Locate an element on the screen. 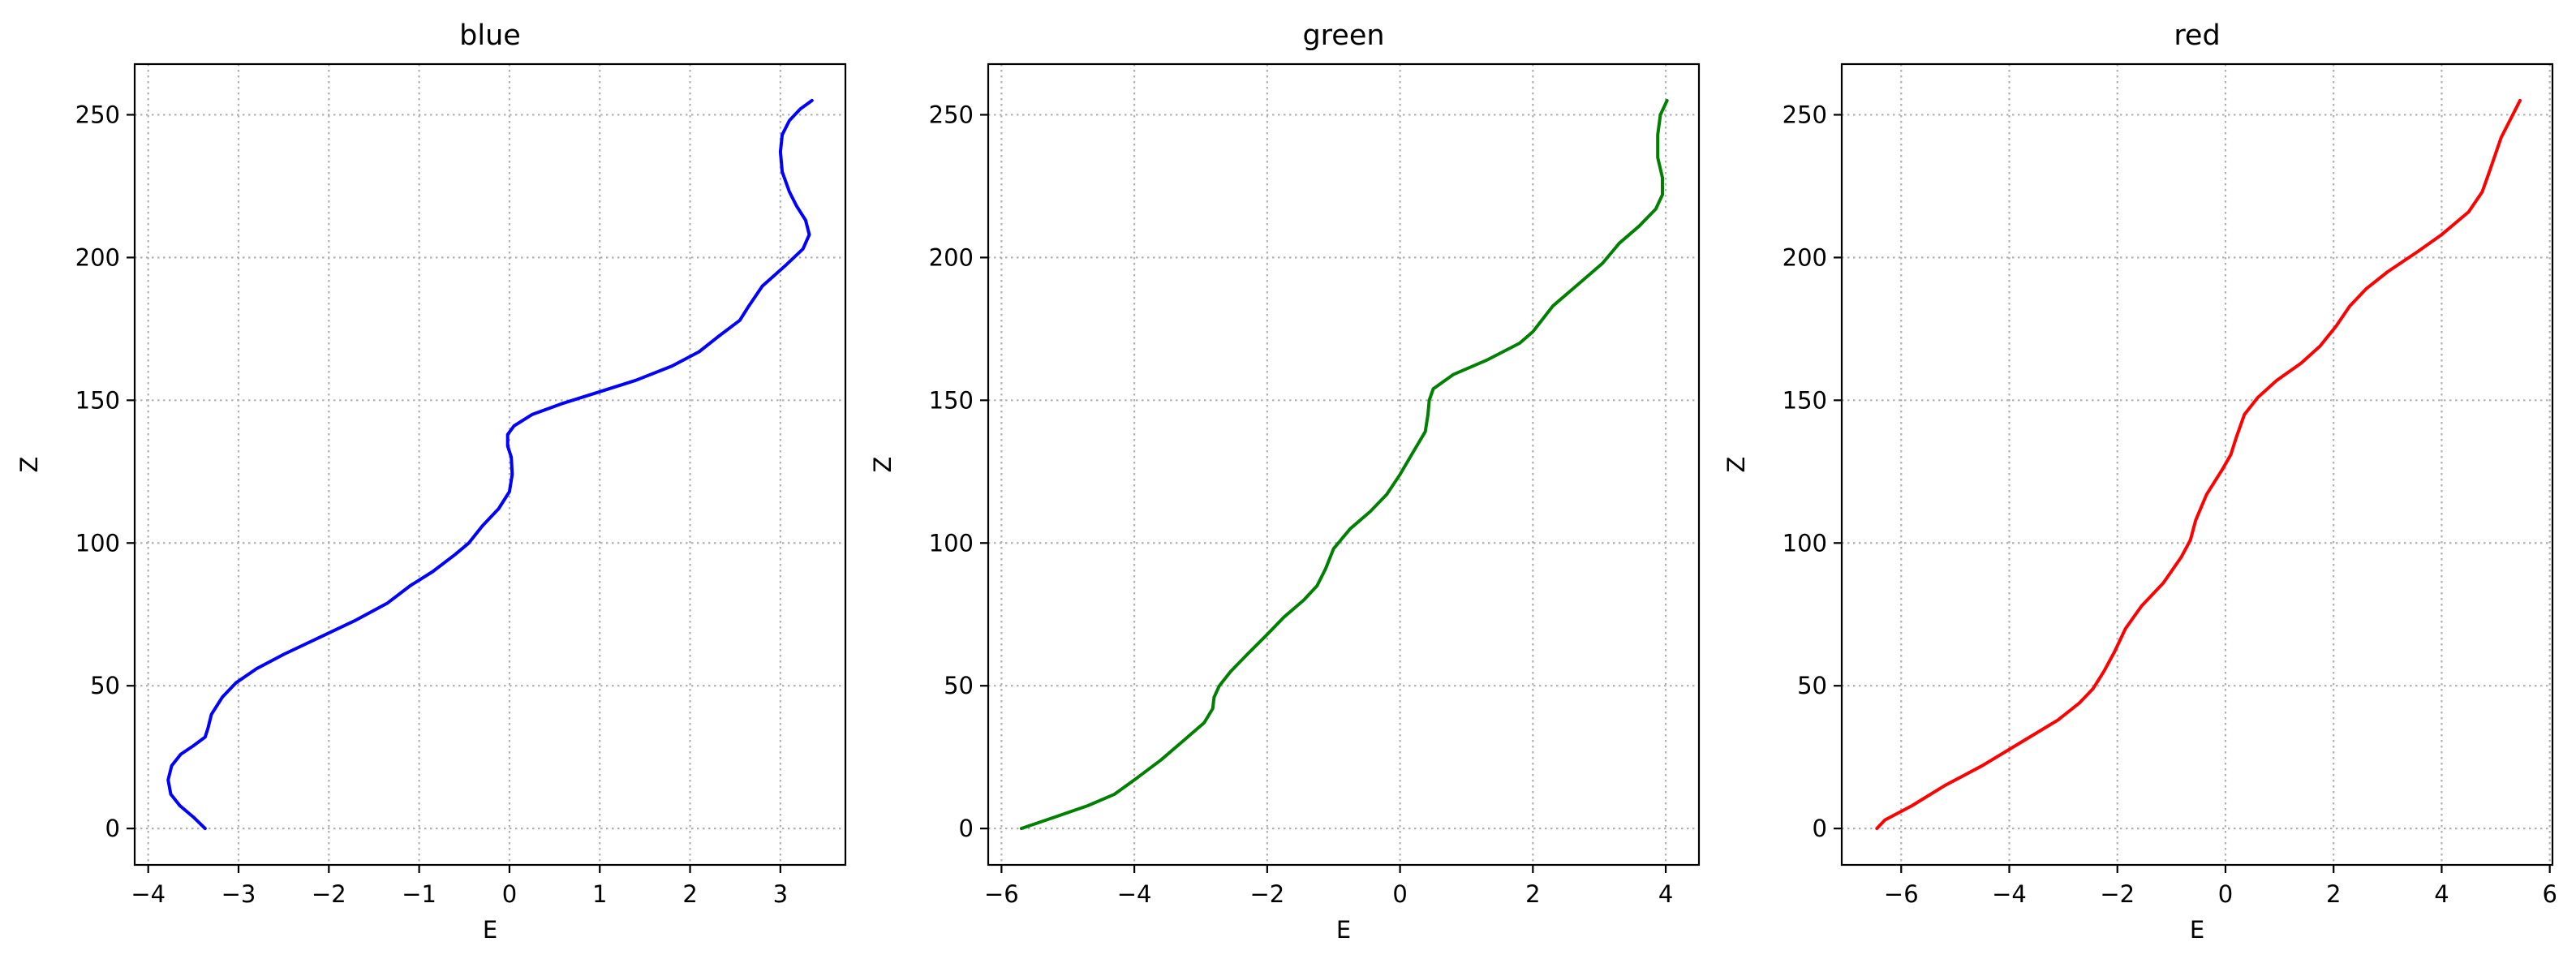 The height and width of the screenshot is (972, 2576). x-tick-label: −3 is located at coordinates (238, 894).